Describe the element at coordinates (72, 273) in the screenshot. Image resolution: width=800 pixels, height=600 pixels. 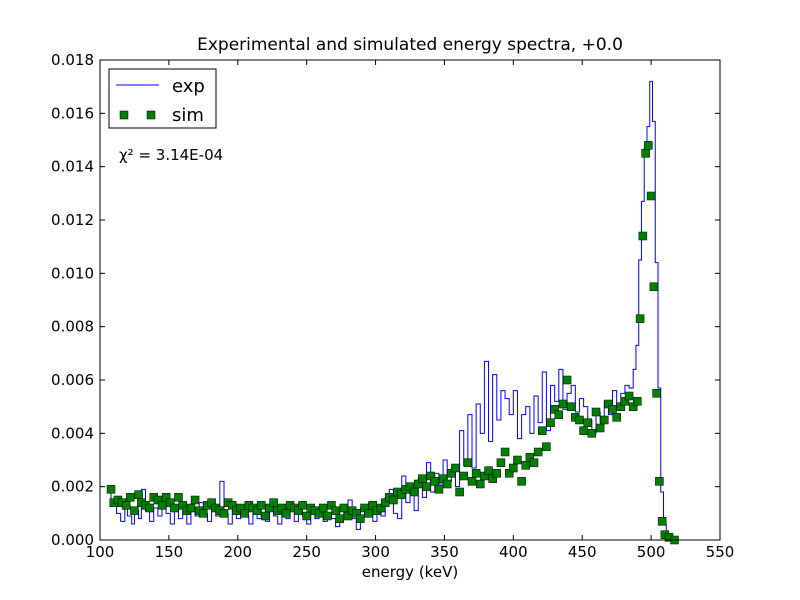
I see `y-tick-label: 0.010` at that location.